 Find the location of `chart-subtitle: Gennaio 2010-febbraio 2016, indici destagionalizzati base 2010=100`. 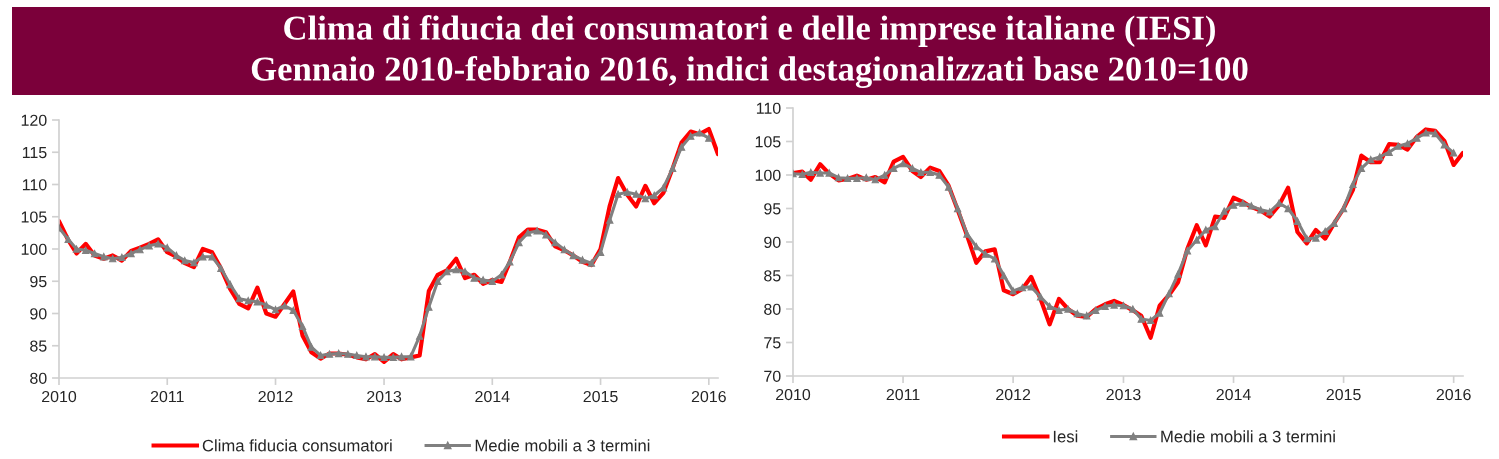

chart-subtitle: Gennaio 2010-febbraio 2016, indici destagionalizzati base 2010=100 is located at coordinates (749, 72).